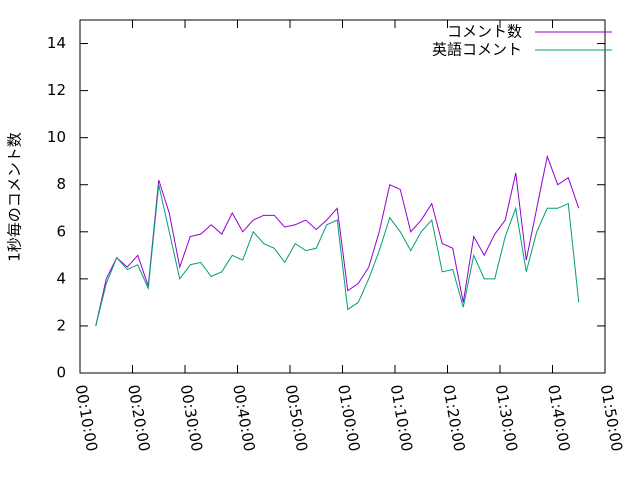 This screenshot has height=480, width=640. Describe the element at coordinates (61, 184) in the screenshot. I see `y-tick-label: 8` at that location.